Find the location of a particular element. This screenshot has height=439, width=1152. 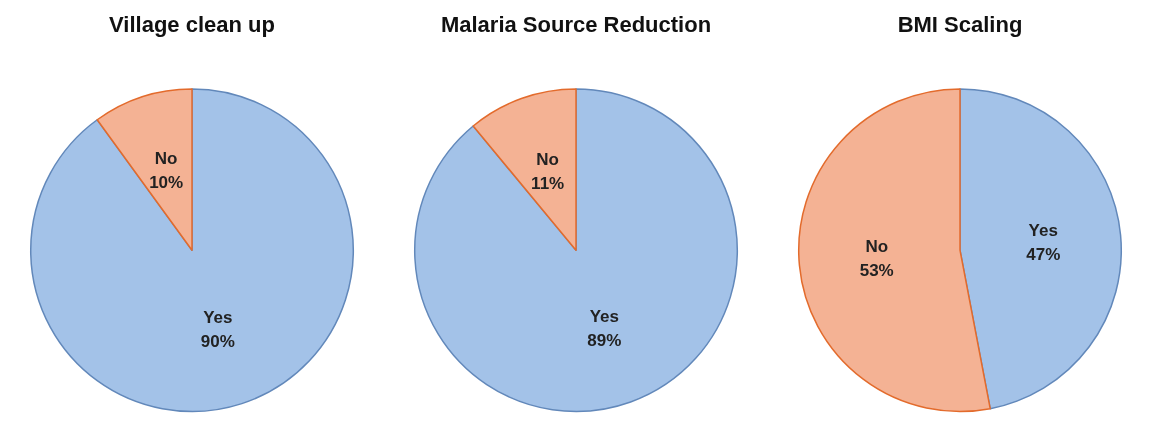

chart-title: Village clean up is located at coordinates (192, 24).